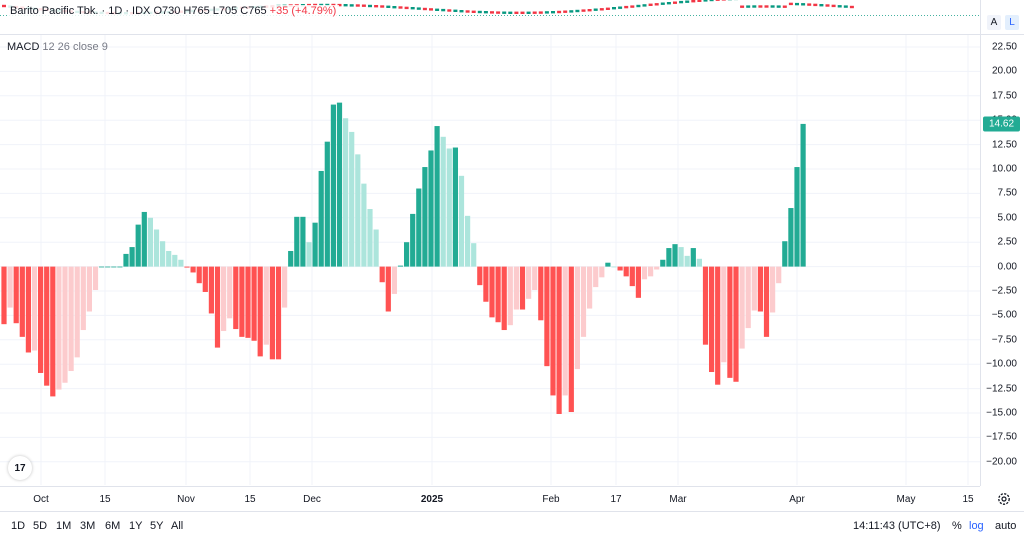 The width and height of the screenshot is (1024, 540). I want to click on gear-icon, so click(1004, 499).